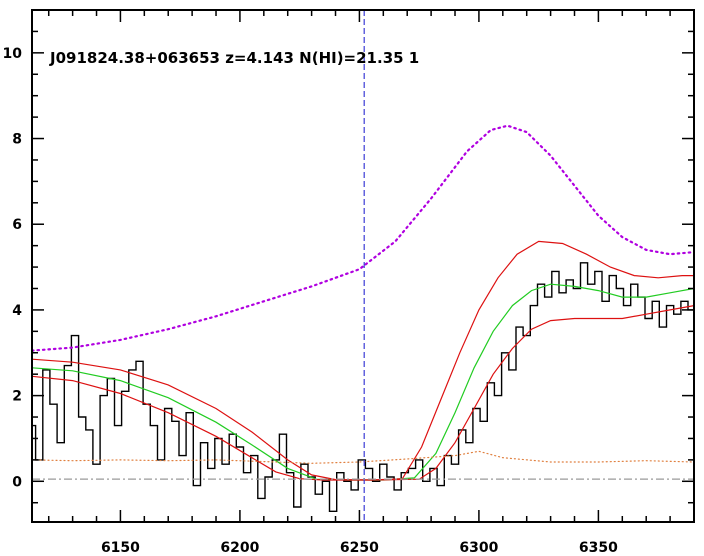  What do you see at coordinates (120, 548) in the screenshot?
I see `x-tick-label: 6150` at bounding box center [120, 548].